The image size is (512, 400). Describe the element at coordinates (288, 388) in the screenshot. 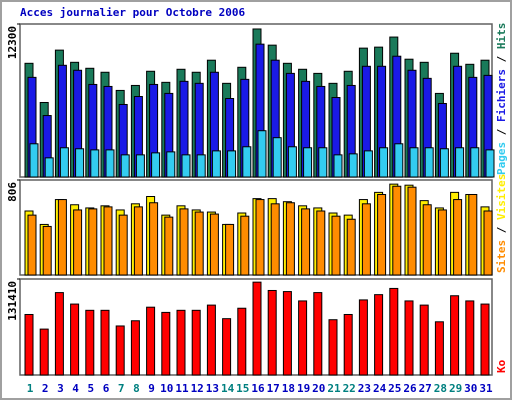

I see `x-tick-label: 18` at that location.